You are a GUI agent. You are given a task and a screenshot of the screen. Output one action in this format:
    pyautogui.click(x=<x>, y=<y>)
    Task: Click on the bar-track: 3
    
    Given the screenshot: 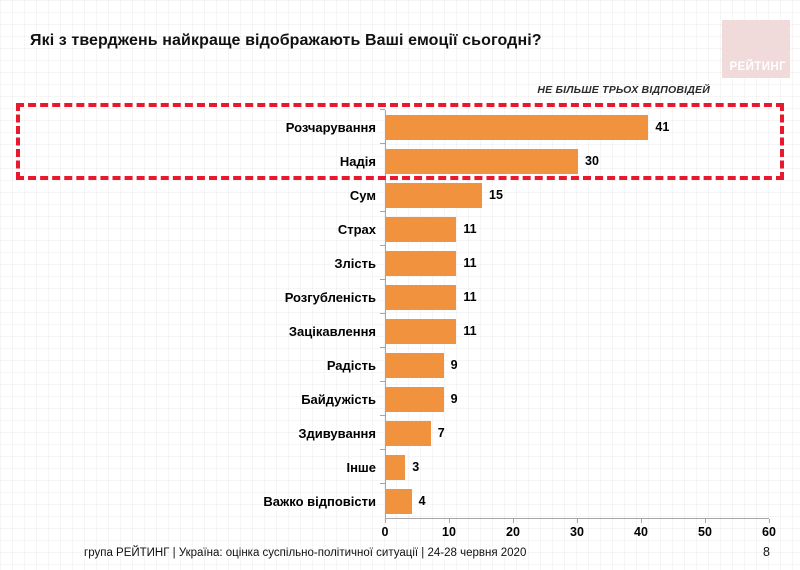 What is the action you would take?
    pyautogui.click(x=575, y=466)
    